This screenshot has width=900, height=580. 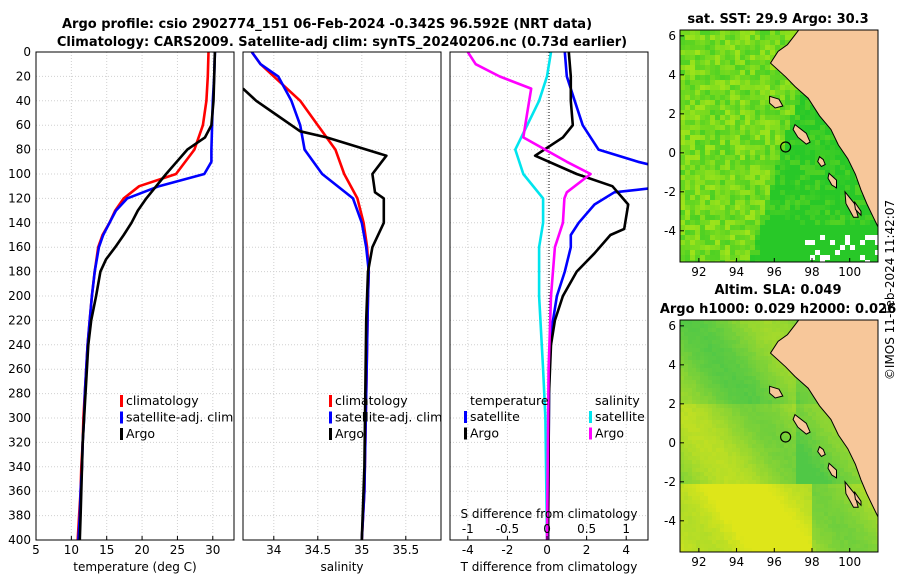 What do you see at coordinates (617, 400) in the screenshot?
I see `legend-heading-salinity: salinity` at bounding box center [617, 400].